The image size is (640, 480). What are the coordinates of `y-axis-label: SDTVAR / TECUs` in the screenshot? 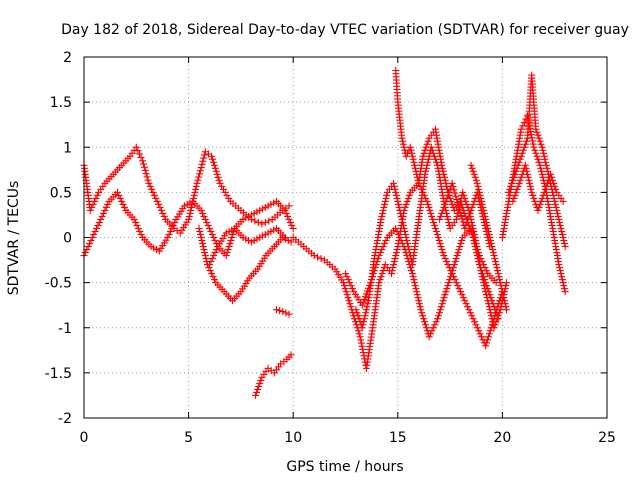 It's located at (14, 238).